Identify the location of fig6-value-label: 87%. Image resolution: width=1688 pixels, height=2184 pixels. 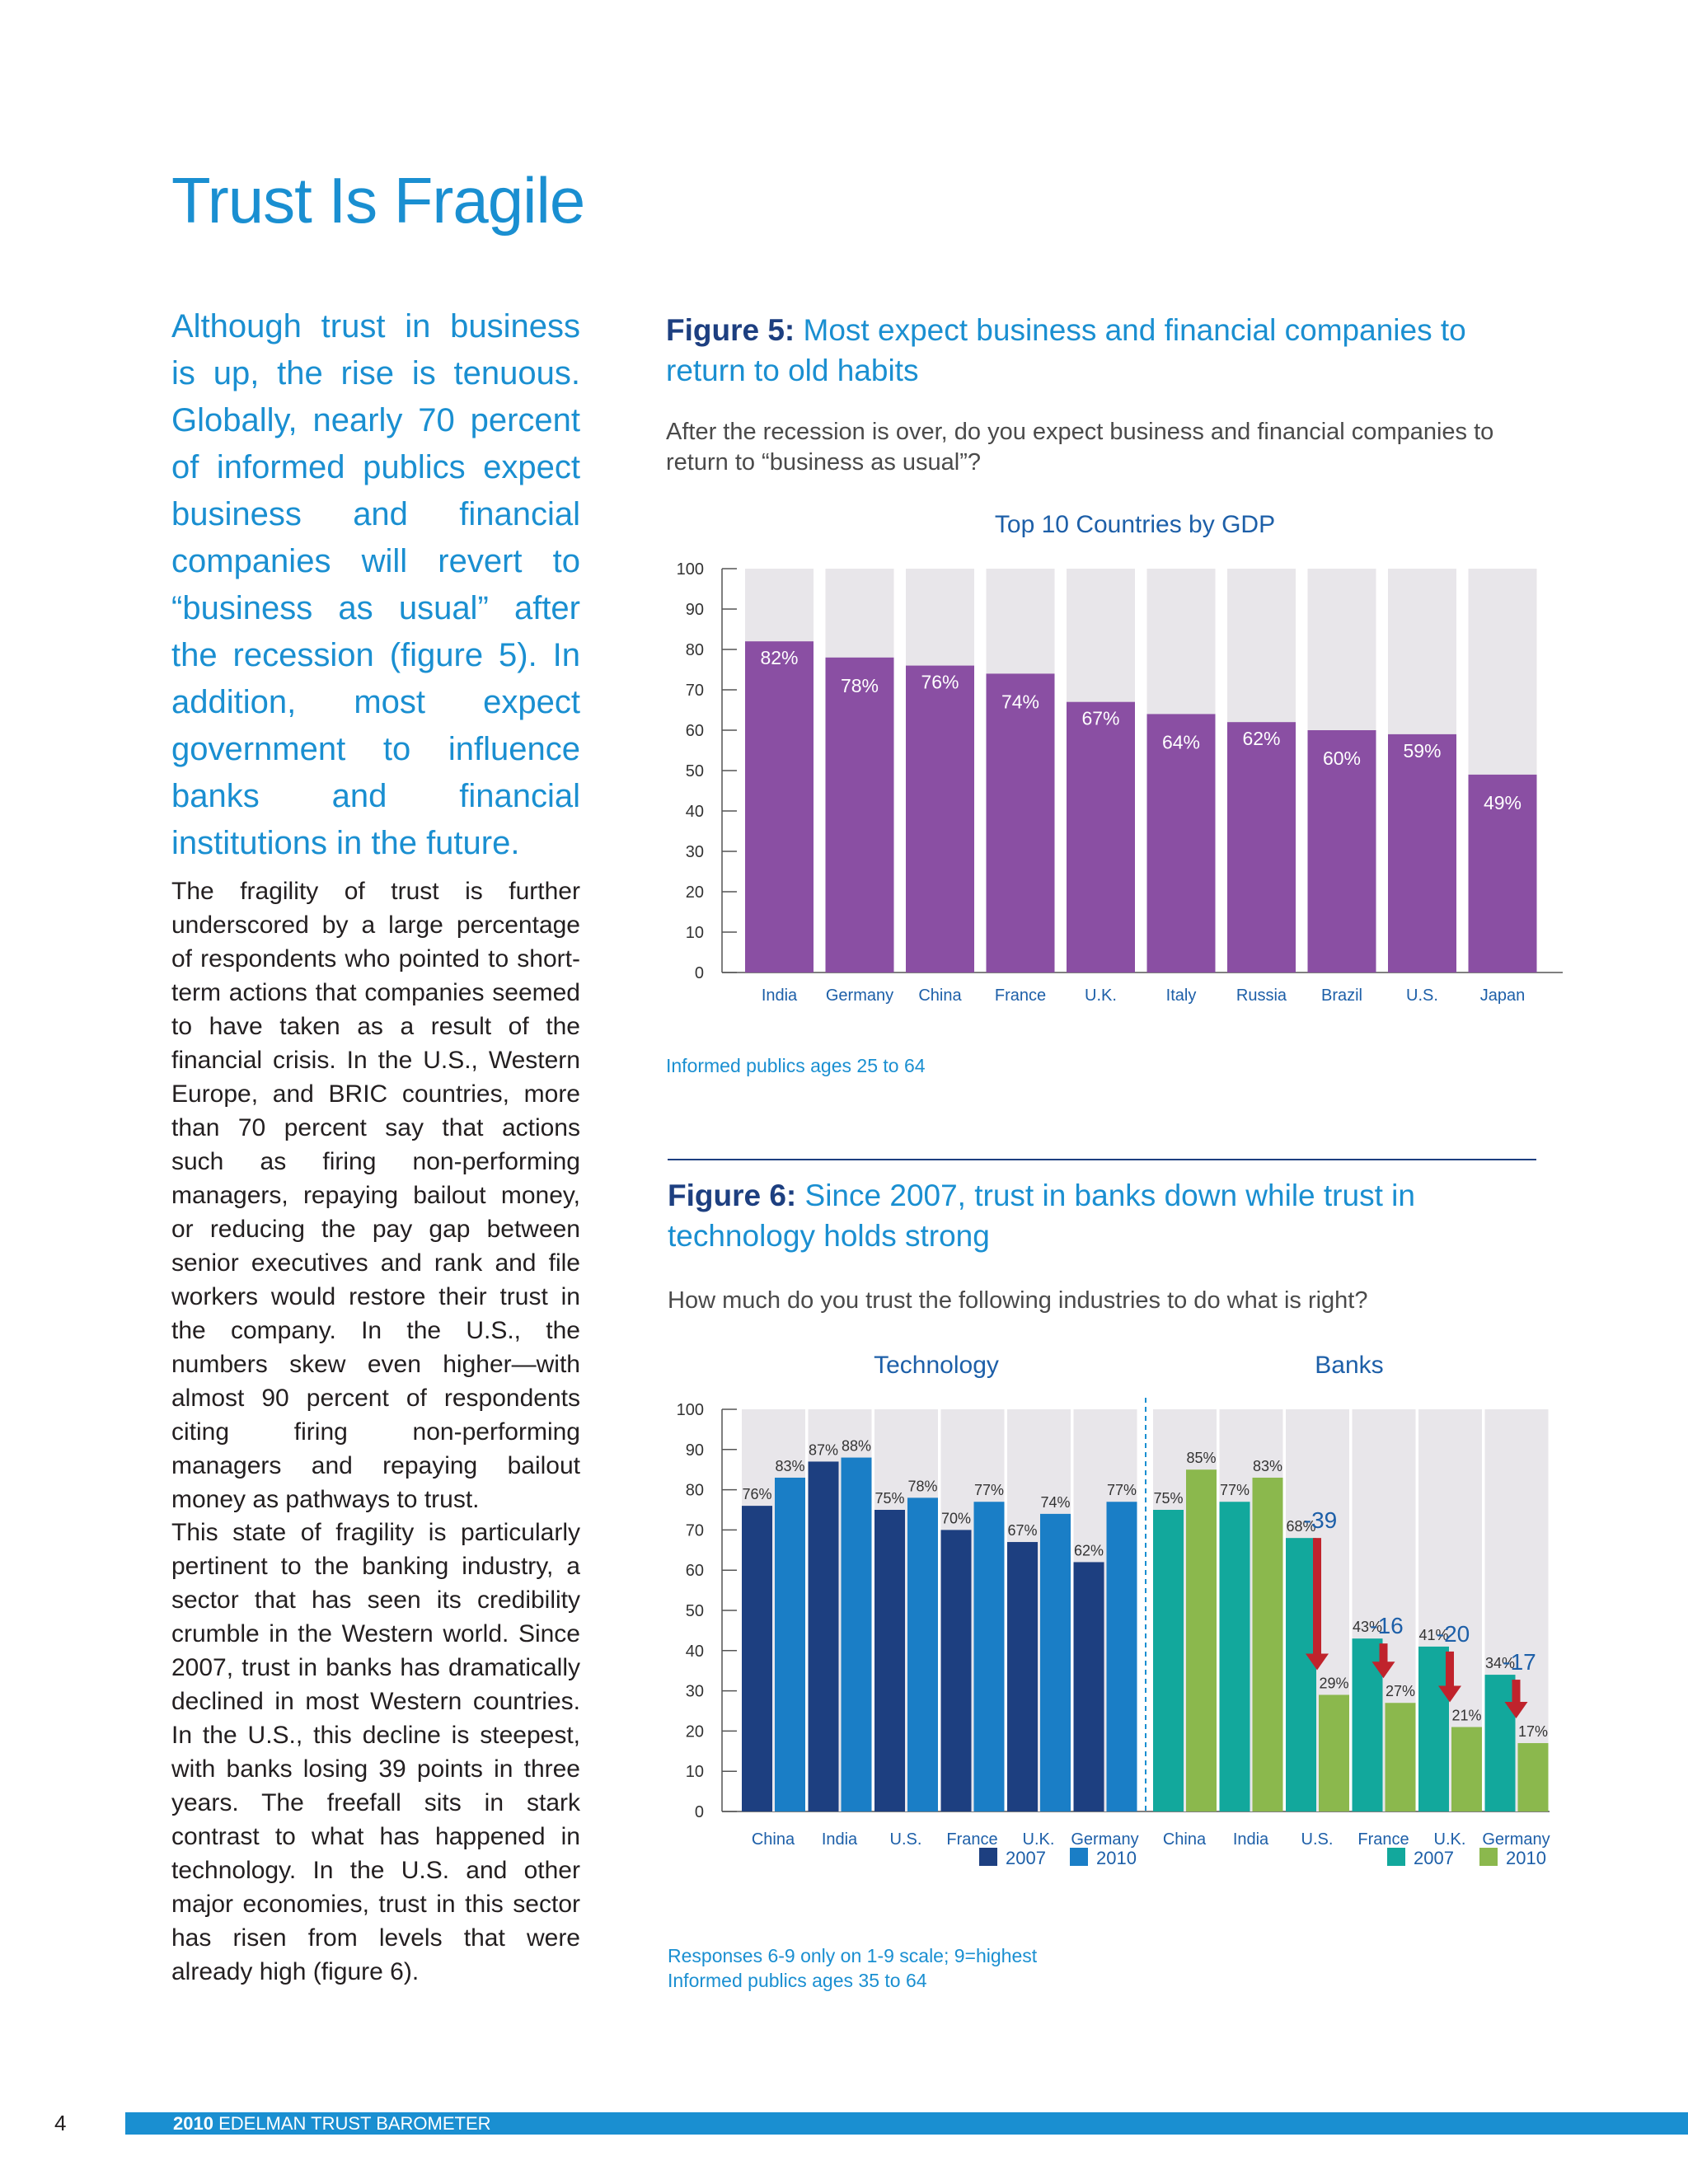
(824, 1449).